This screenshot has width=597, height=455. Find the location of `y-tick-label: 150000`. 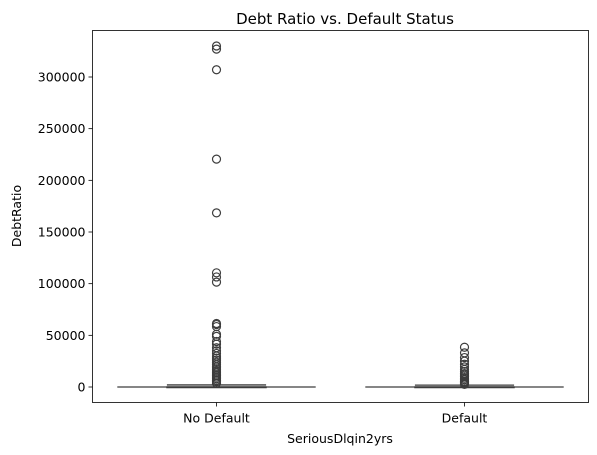

y-tick-label: 150000 is located at coordinates (62, 232).